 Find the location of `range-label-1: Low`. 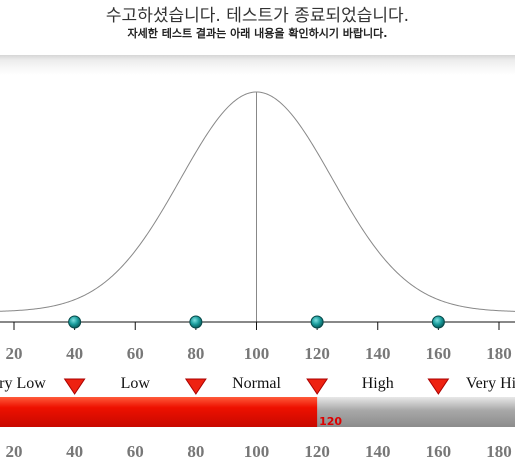

range-label-1: Low is located at coordinates (136, 383).